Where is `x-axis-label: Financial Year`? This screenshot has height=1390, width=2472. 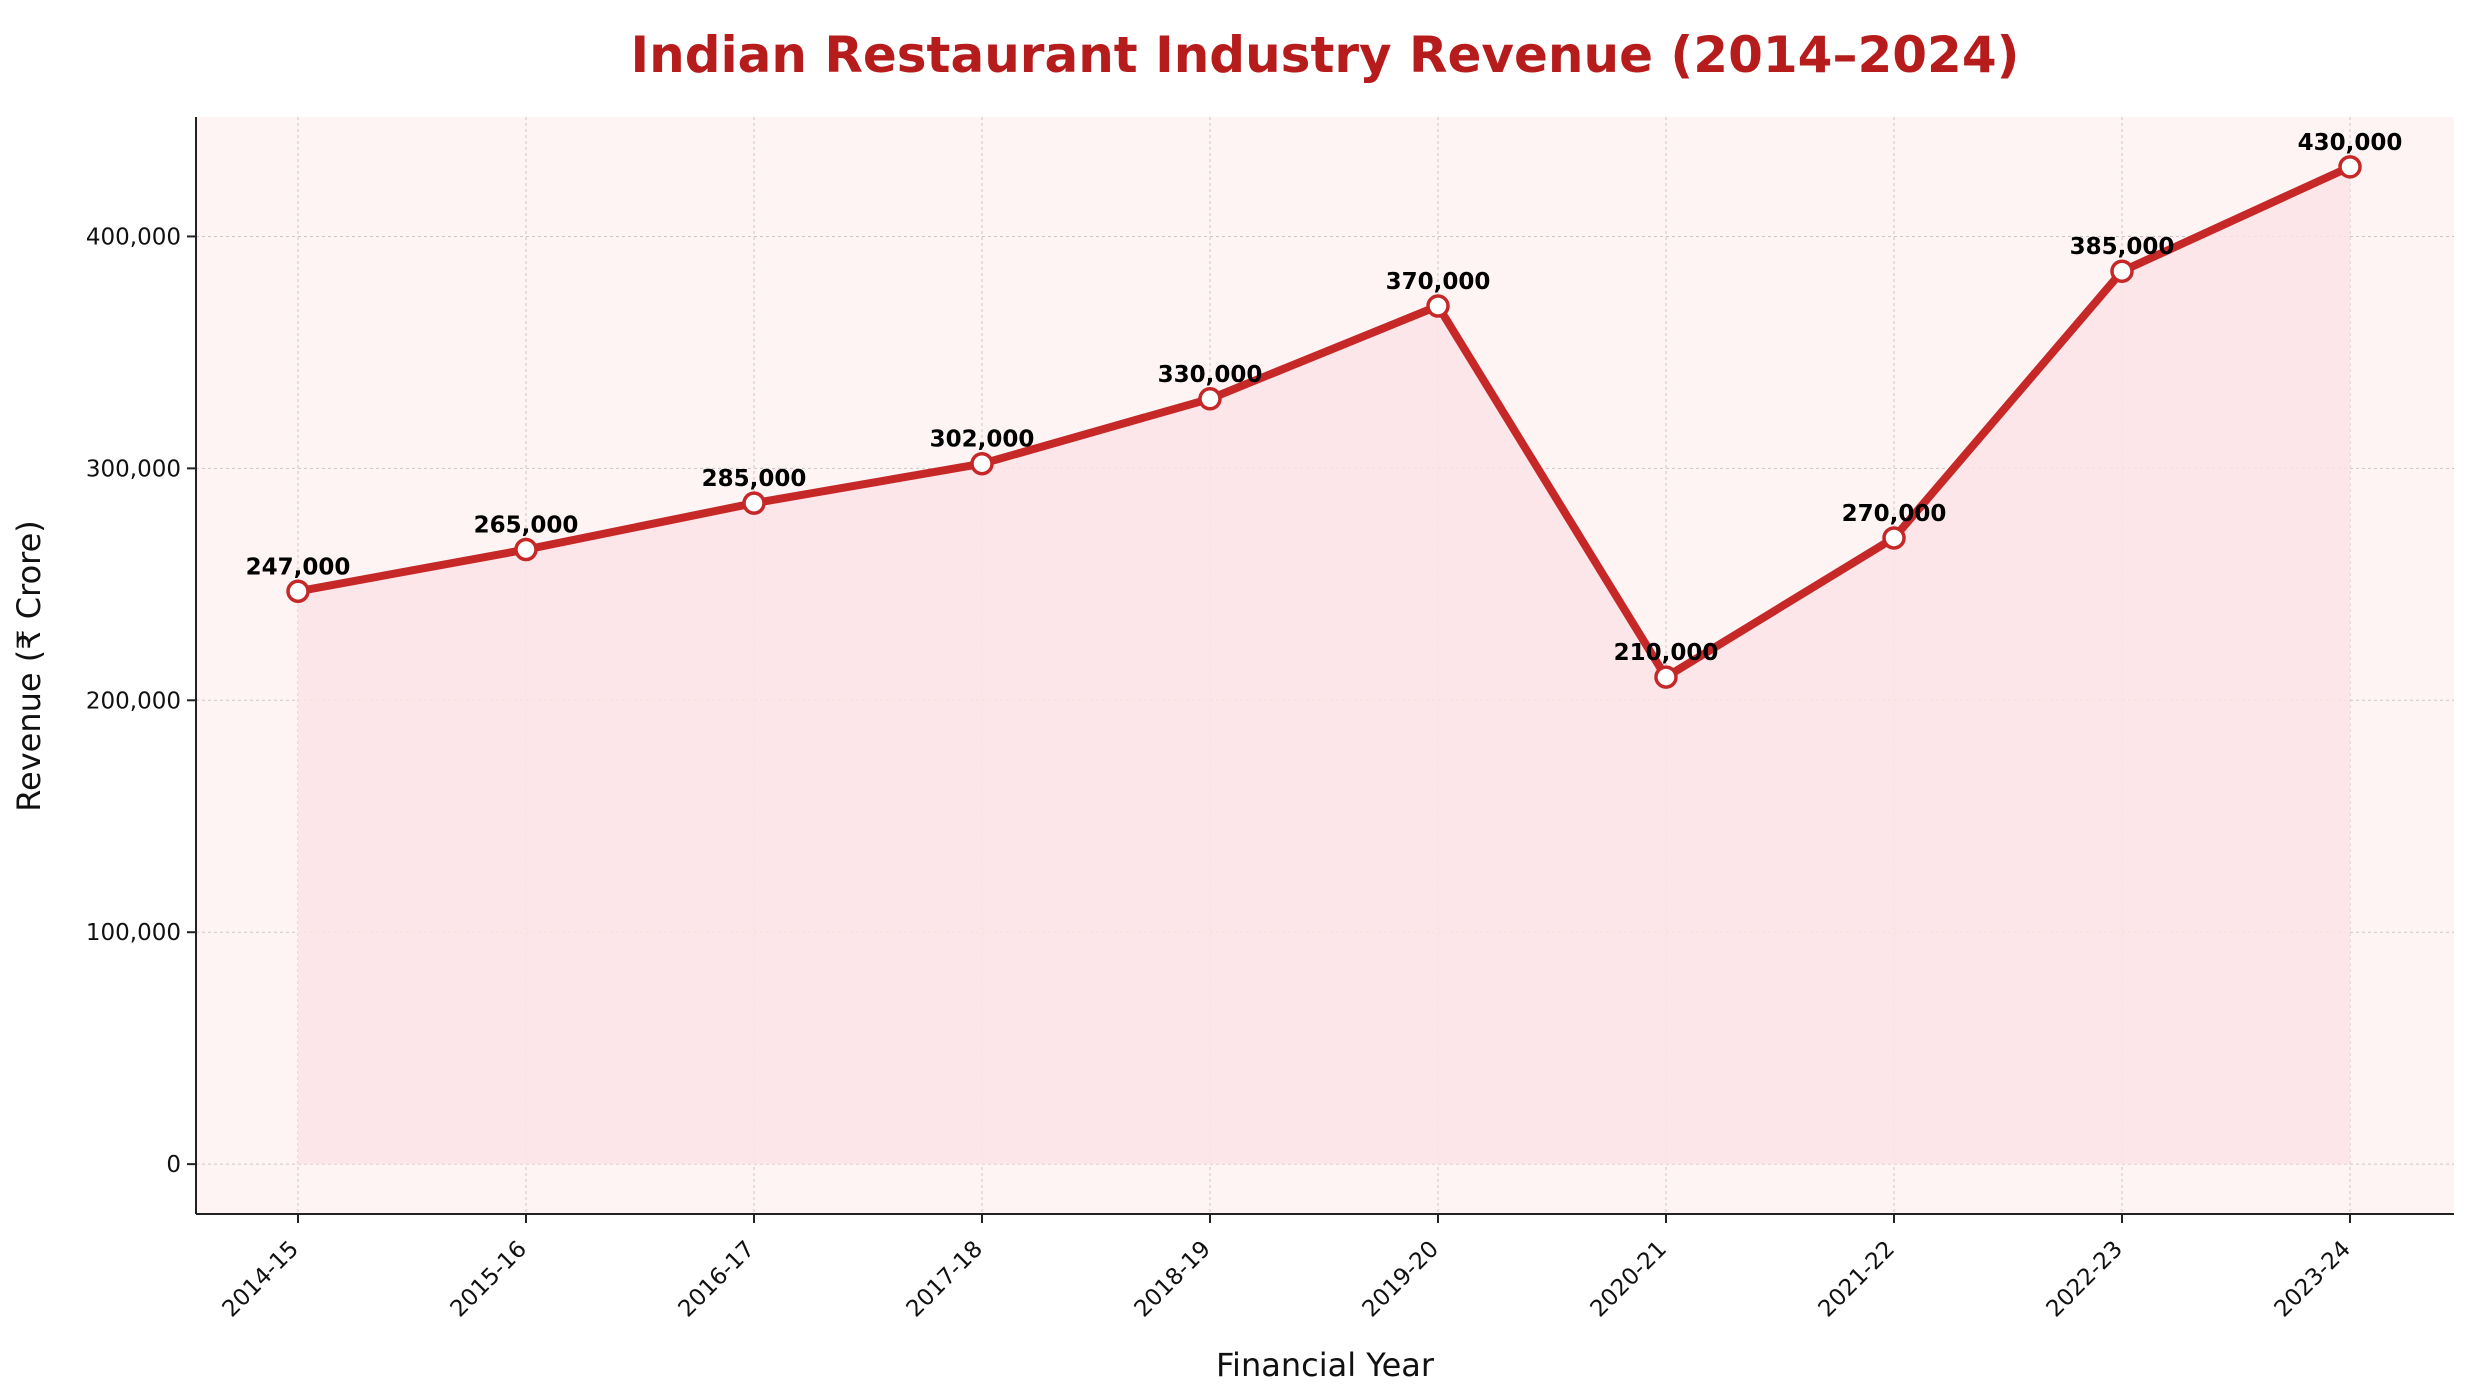 x-axis-label: Financial Year is located at coordinates (1325, 1365).